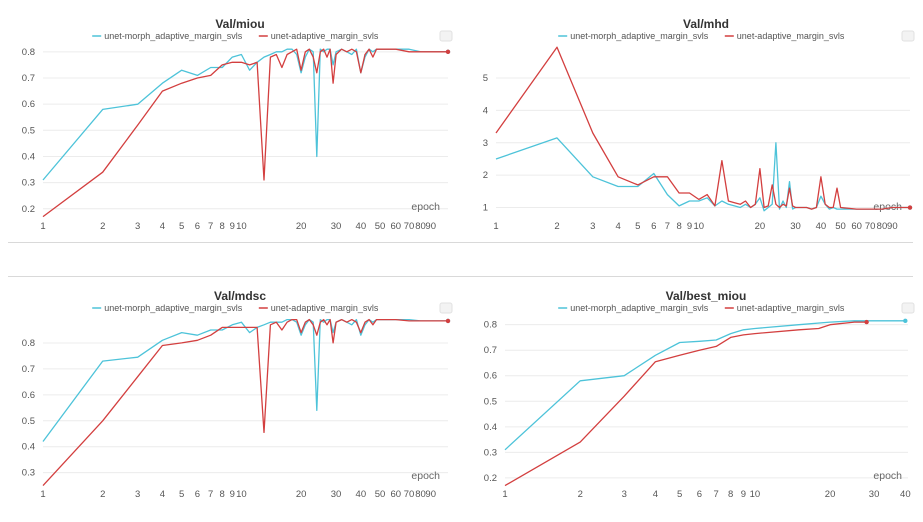 The width and height of the screenshot is (923, 522). What do you see at coordinates (395, 494) in the screenshot?
I see `x-tick-label-val-mdsc: 60` at bounding box center [395, 494].